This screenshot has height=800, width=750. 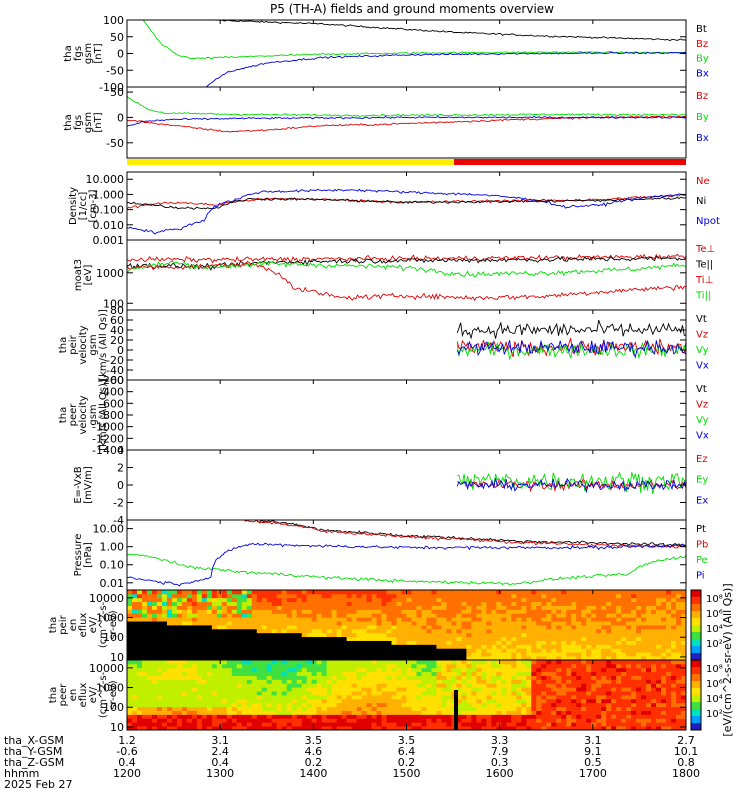 I want to click on ytick-label: 50, so click(x=117, y=92).